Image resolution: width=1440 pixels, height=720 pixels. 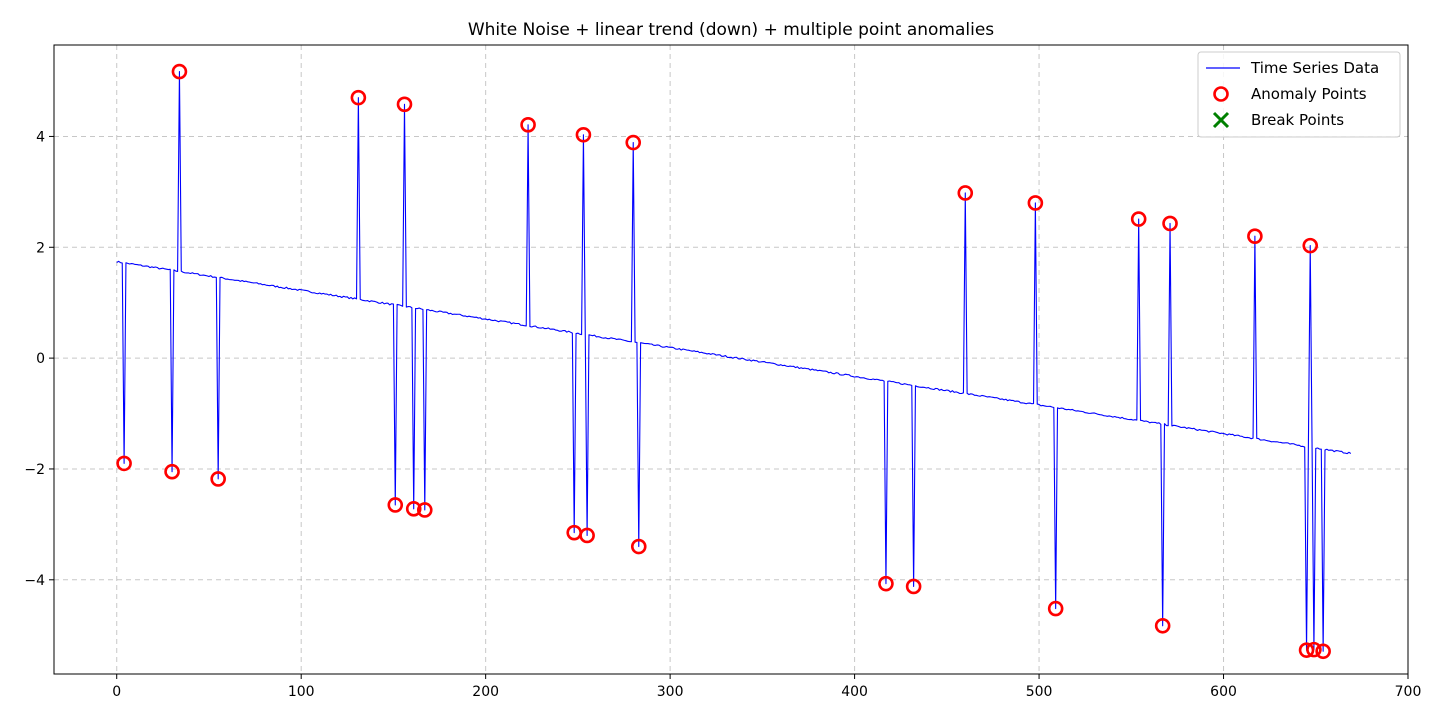 I want to click on legend-x-swatch, so click(x=1221, y=120).